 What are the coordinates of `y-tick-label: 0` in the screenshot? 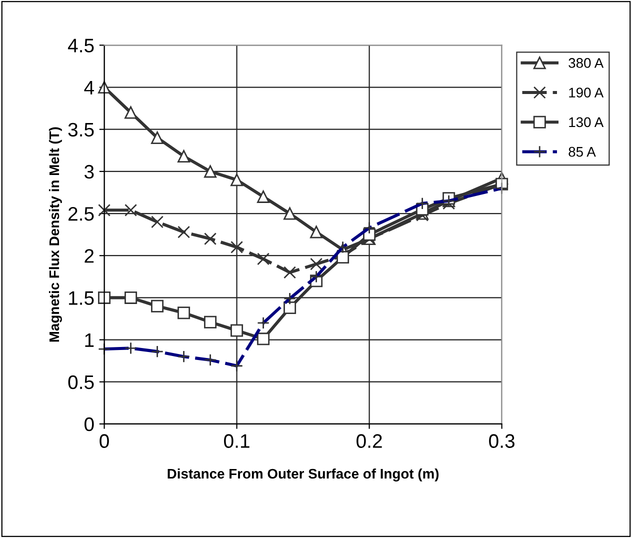 It's located at (89, 424).